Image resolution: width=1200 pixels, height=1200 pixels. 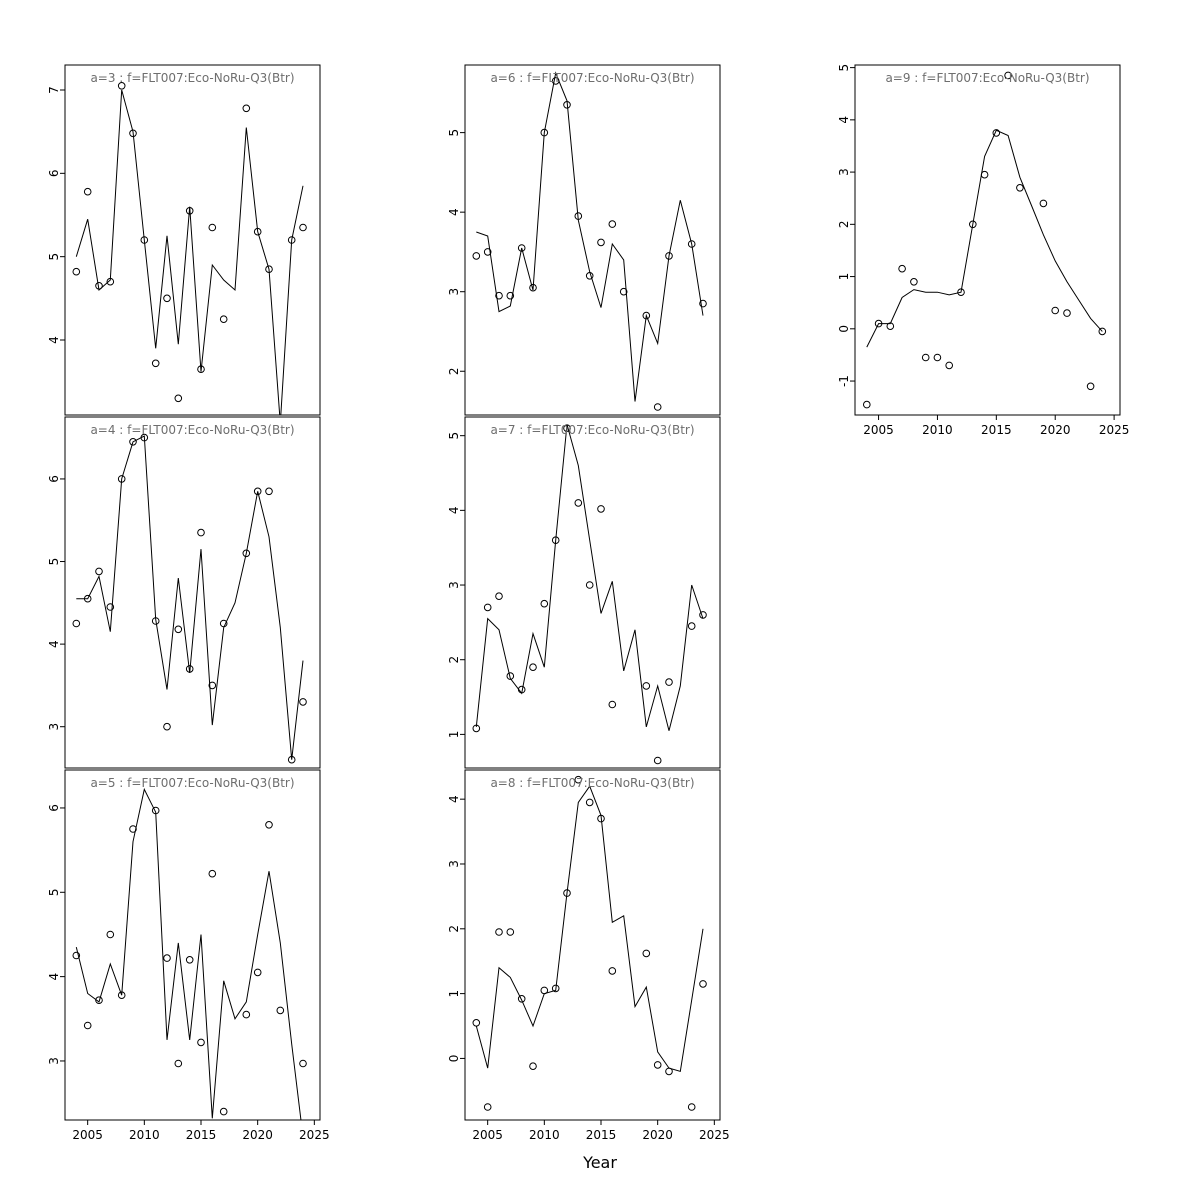 What do you see at coordinates (192, 430) in the screenshot?
I see `panel-title: a=4 : f=FLT007:Eco-NoRu-Q3(Btr)` at bounding box center [192, 430].